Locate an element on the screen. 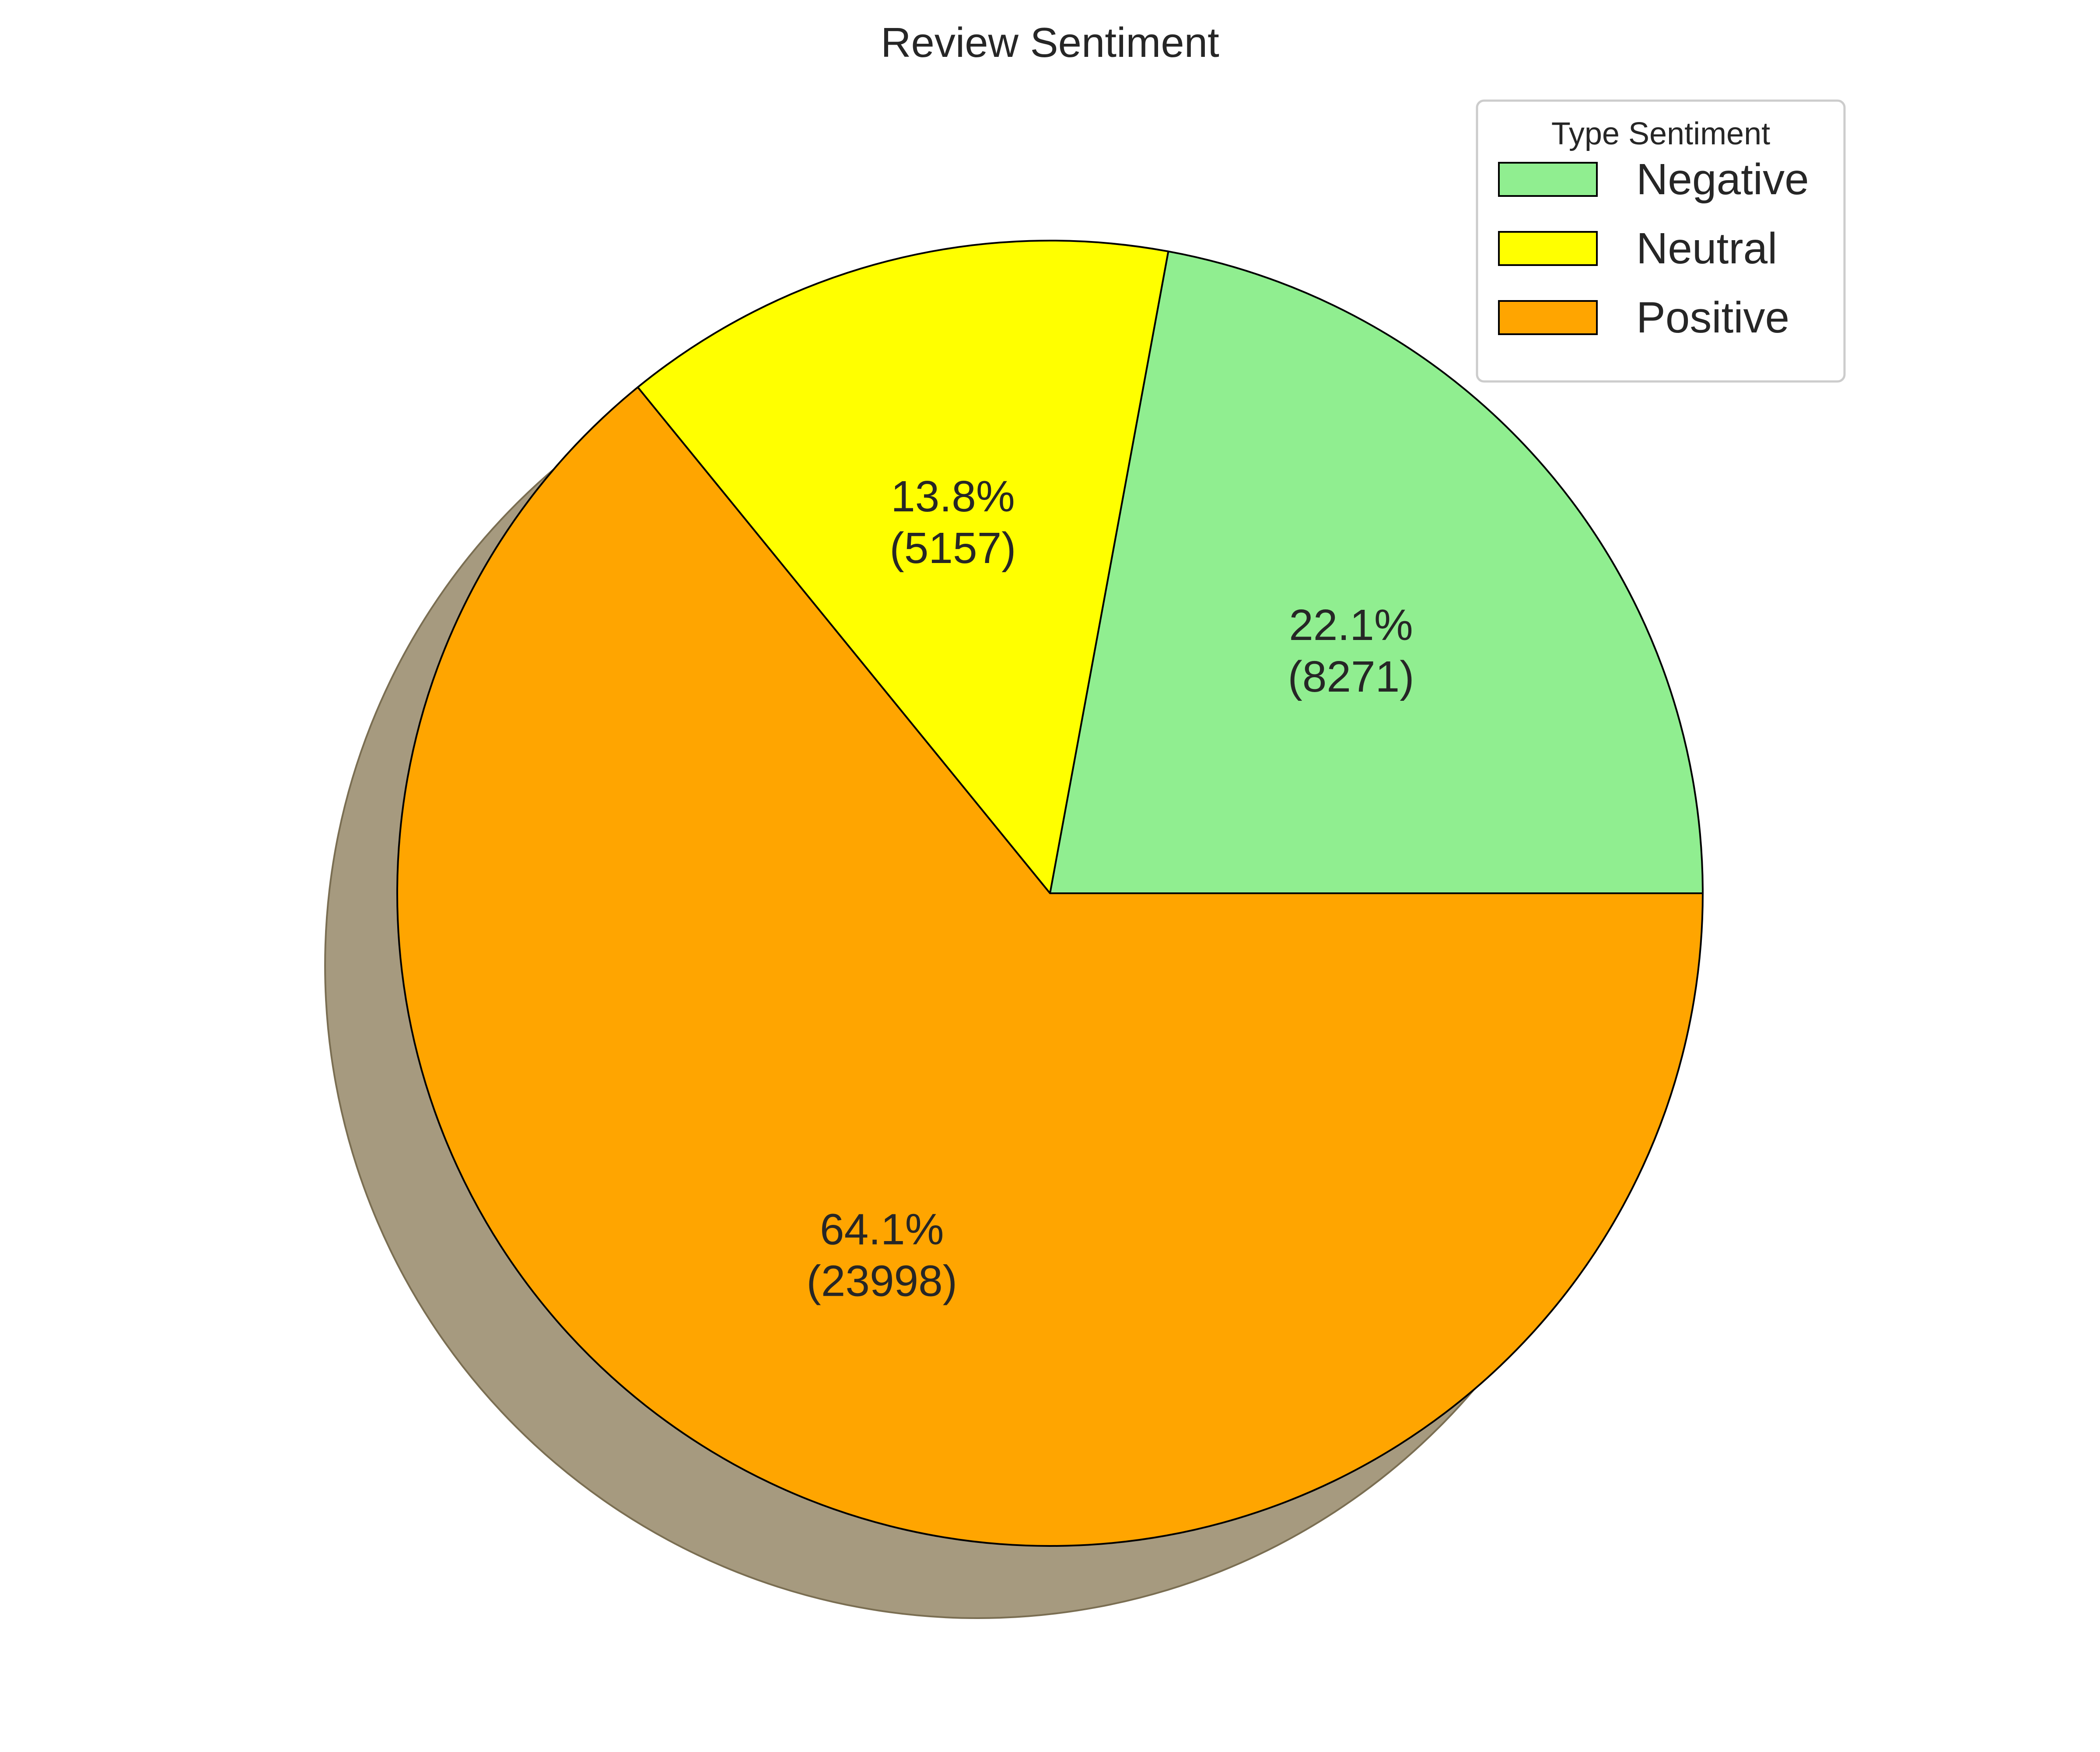  slice-label-neutral: 13.8% (5157) is located at coordinates (952, 522).